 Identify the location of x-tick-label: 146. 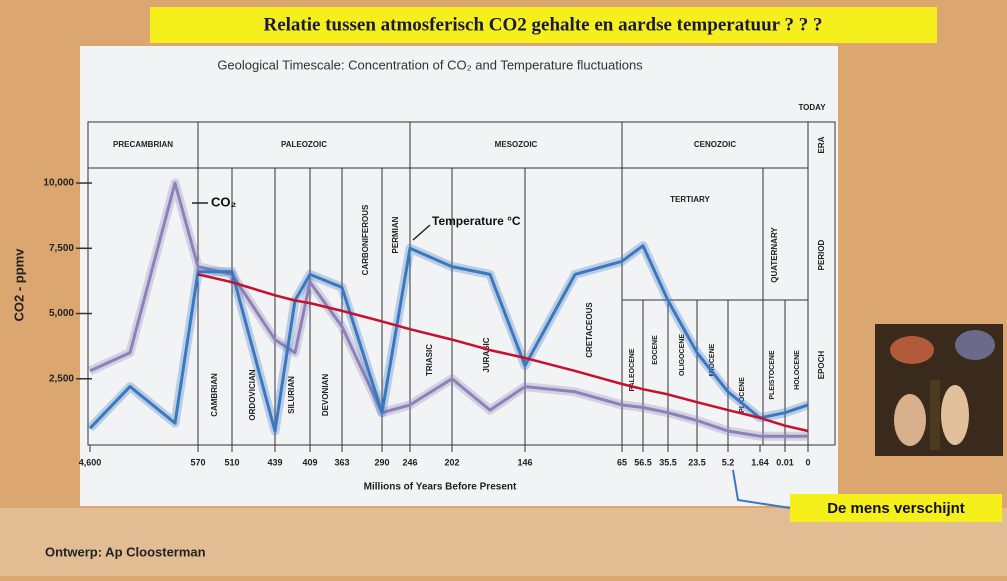
(524, 462).